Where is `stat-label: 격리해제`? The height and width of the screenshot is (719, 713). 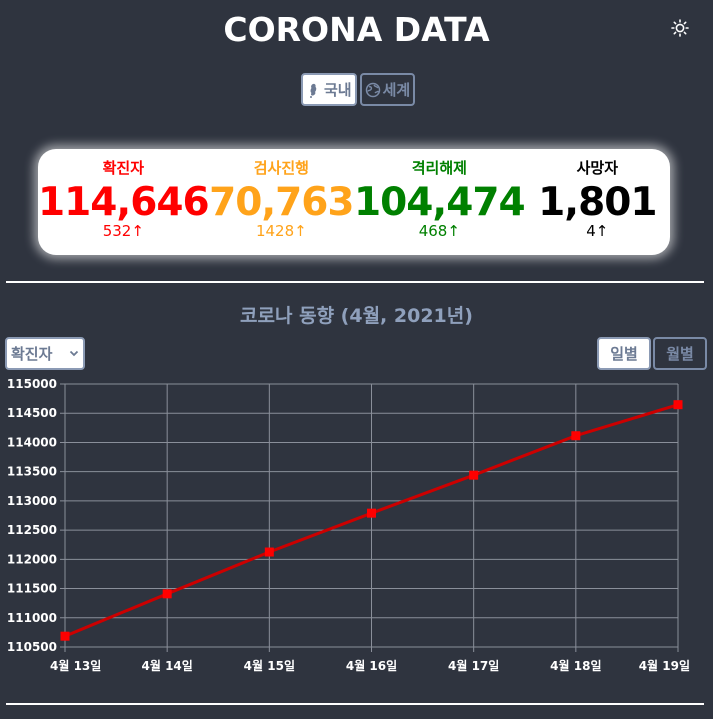
stat-label: 격리해제 is located at coordinates (439, 168).